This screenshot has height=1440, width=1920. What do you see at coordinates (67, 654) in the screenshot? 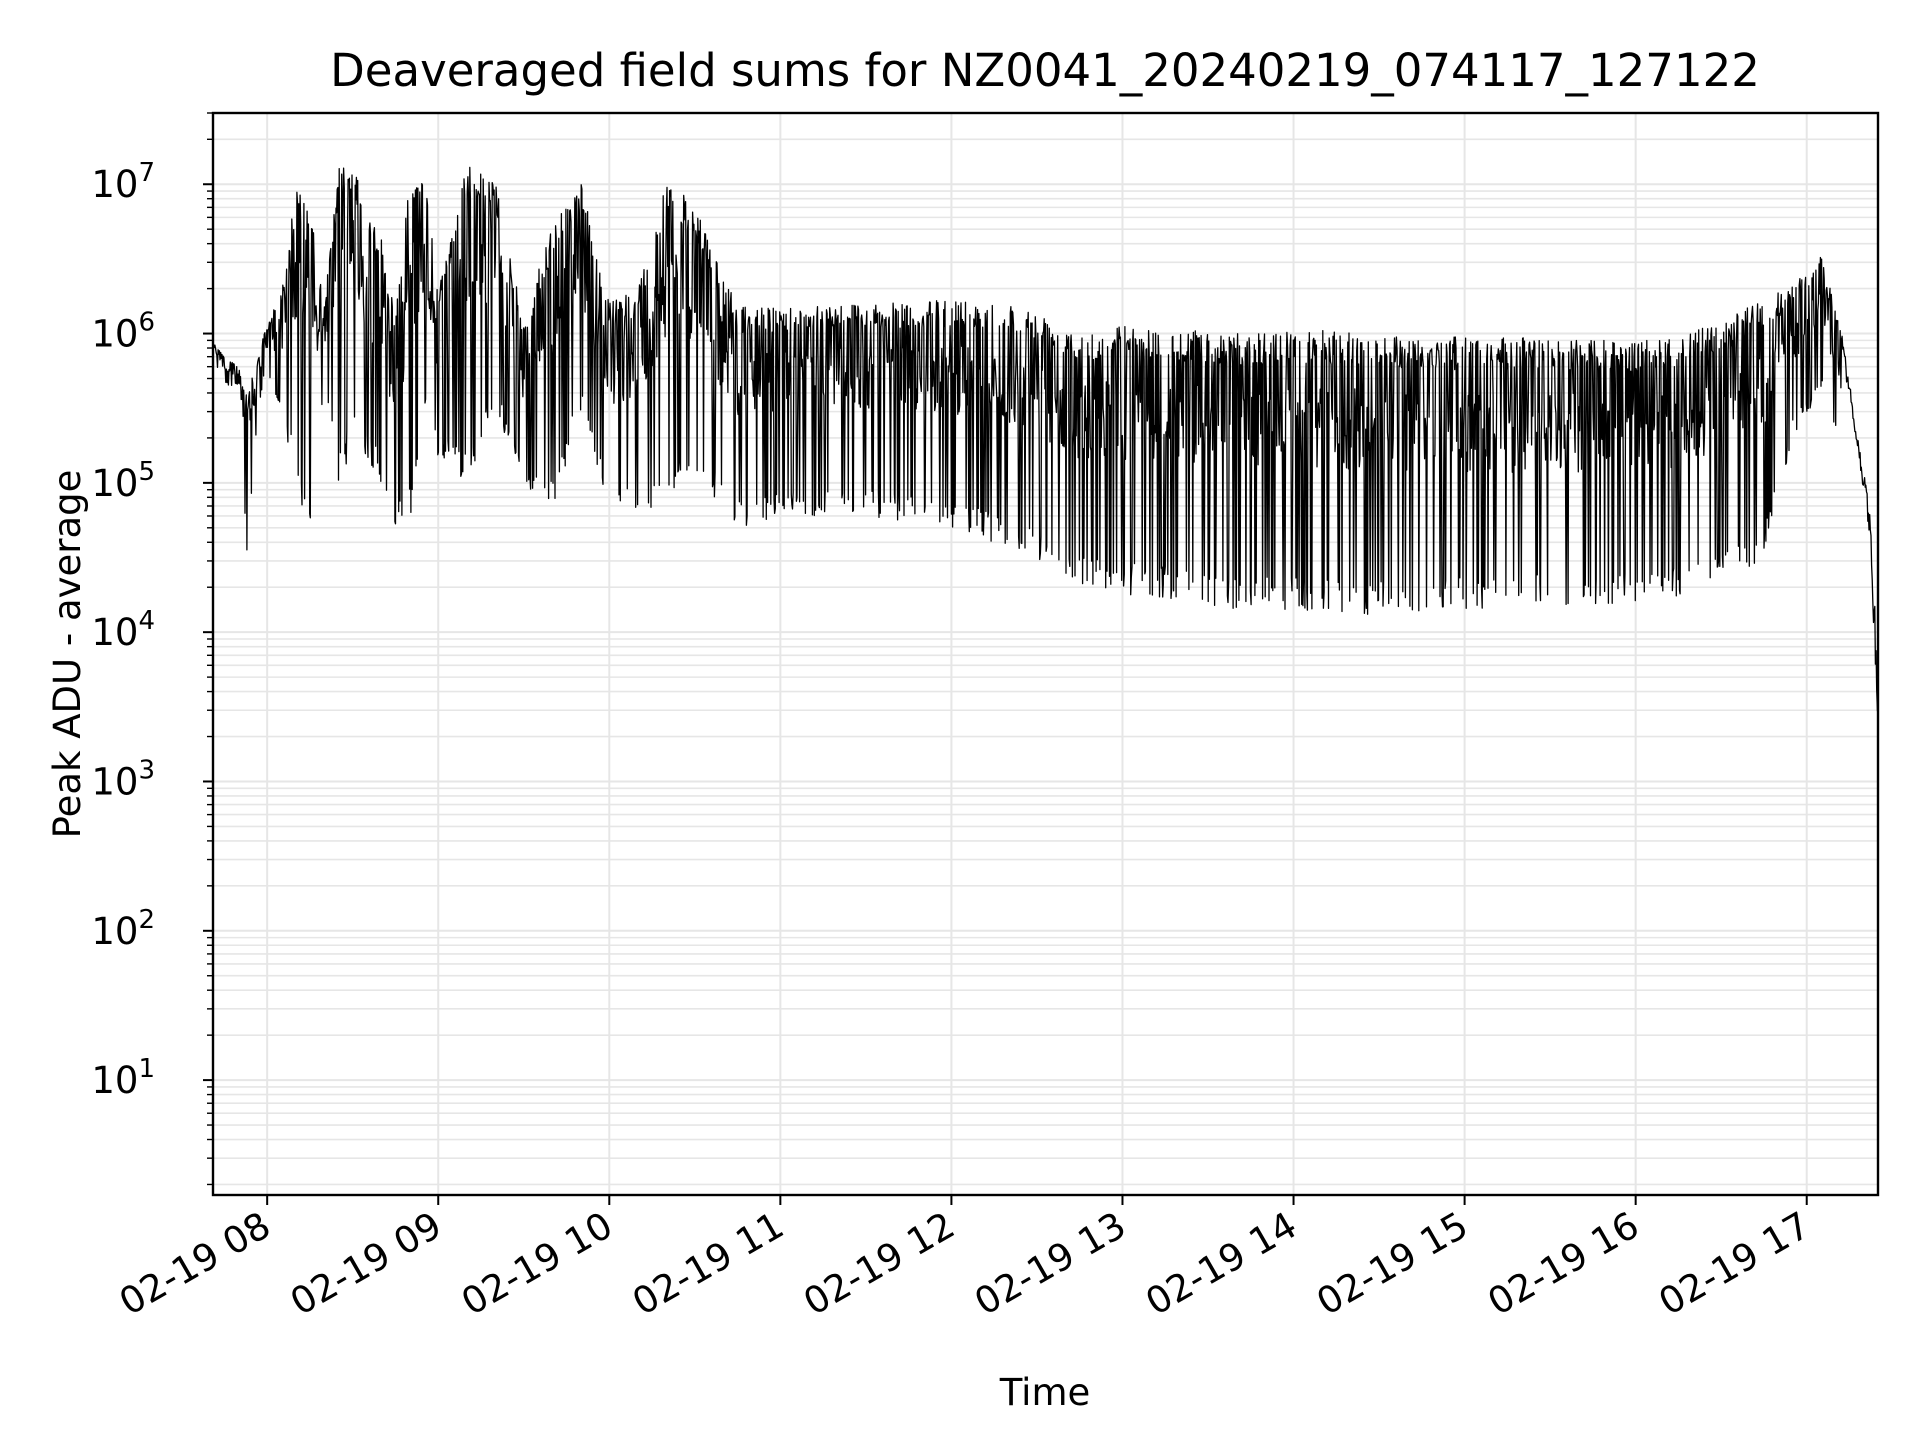
I see `y-axis-label: Peak ADU - average` at bounding box center [67, 654].